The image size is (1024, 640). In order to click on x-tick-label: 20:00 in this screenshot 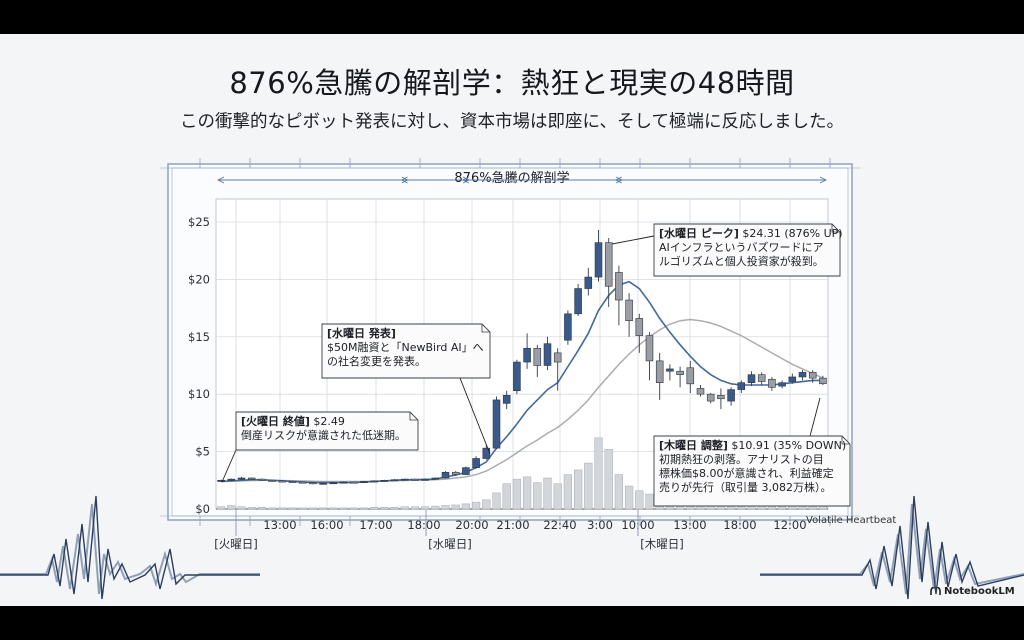, I will do `click(471, 525)`.